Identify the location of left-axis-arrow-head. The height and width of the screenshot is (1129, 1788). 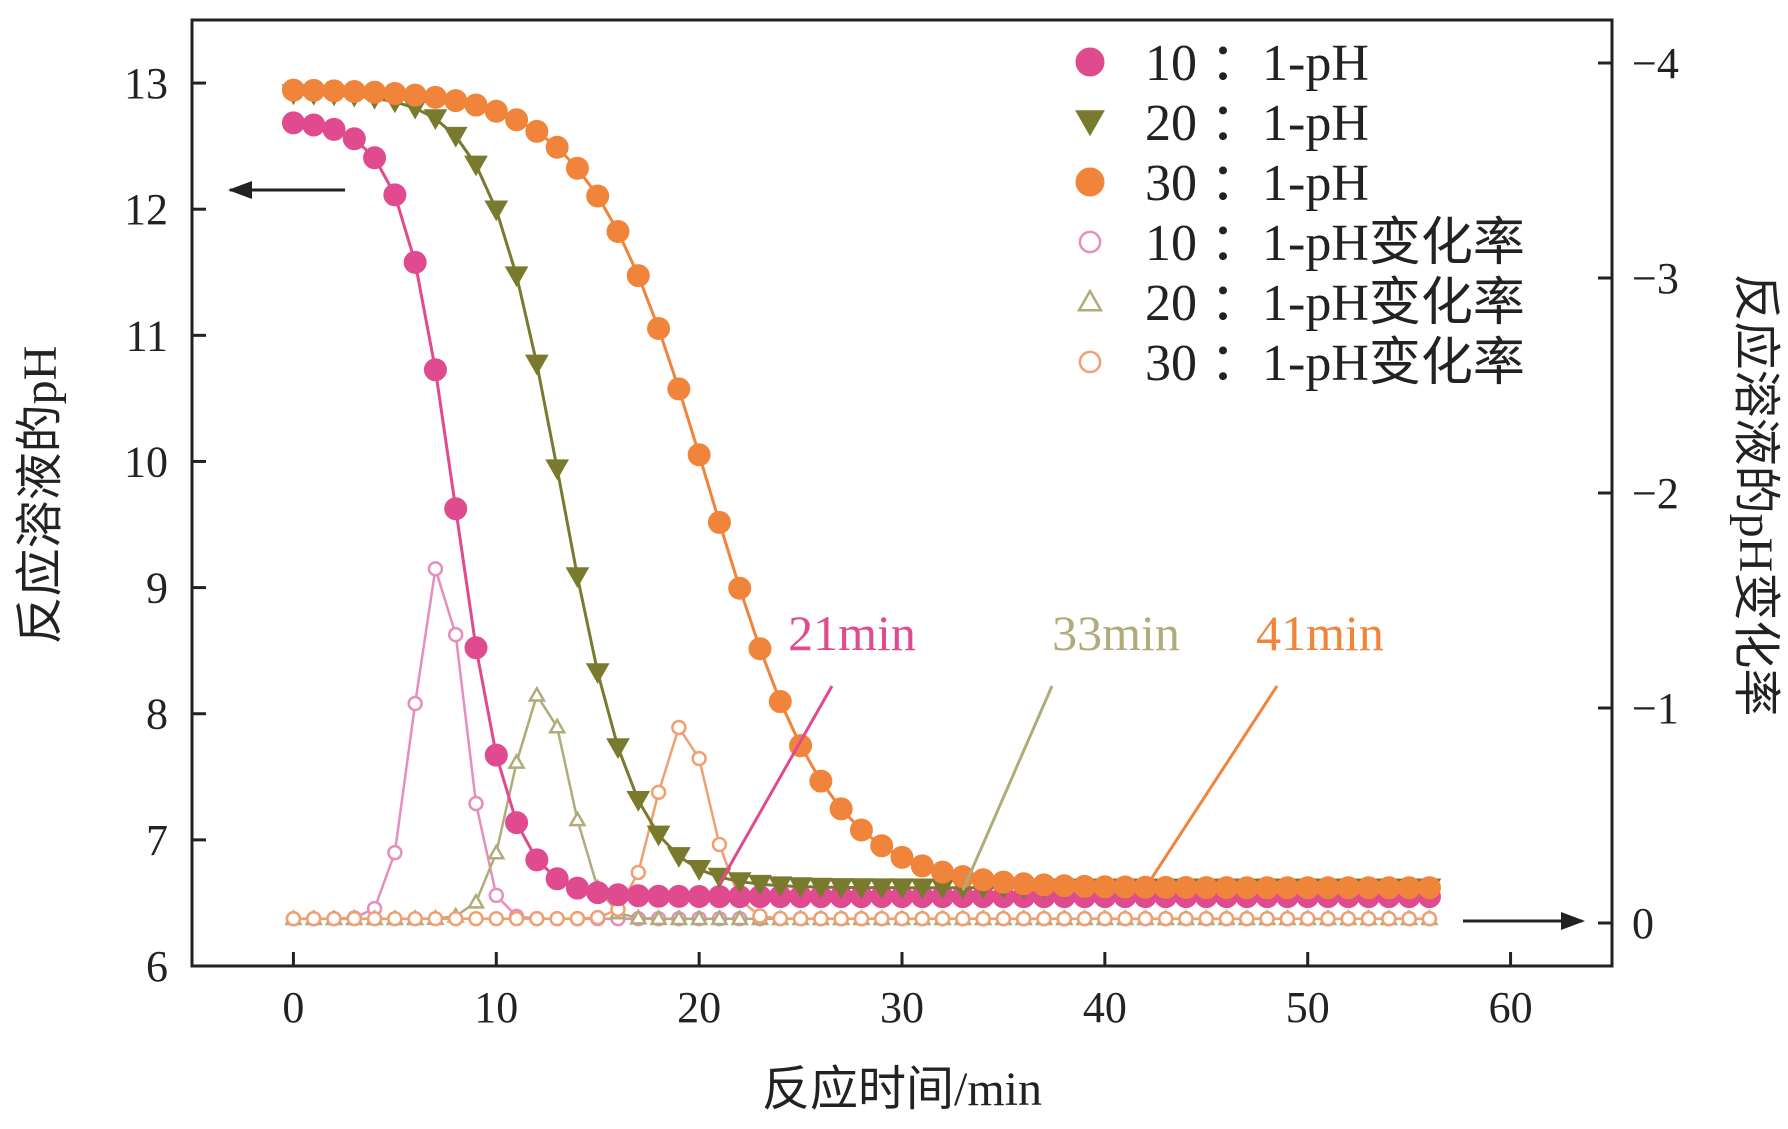
(240, 190).